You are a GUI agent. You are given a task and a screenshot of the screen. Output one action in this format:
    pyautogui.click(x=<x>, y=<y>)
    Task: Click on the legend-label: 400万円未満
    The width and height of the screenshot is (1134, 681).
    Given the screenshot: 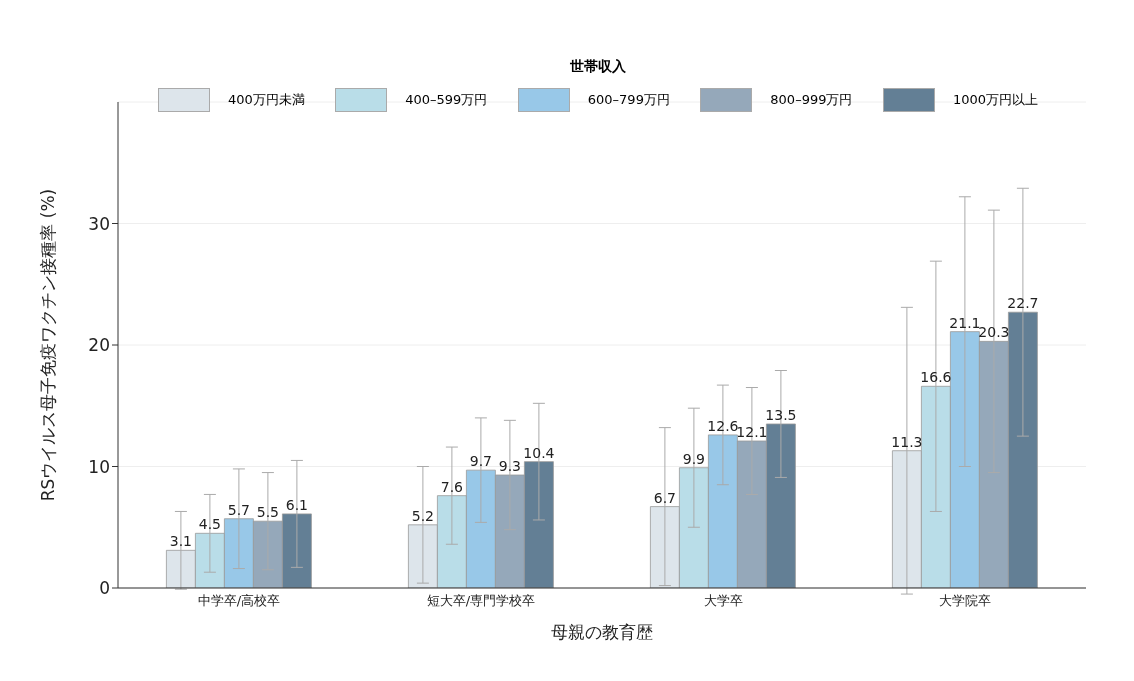 What is the action you would take?
    pyautogui.click(x=266, y=100)
    